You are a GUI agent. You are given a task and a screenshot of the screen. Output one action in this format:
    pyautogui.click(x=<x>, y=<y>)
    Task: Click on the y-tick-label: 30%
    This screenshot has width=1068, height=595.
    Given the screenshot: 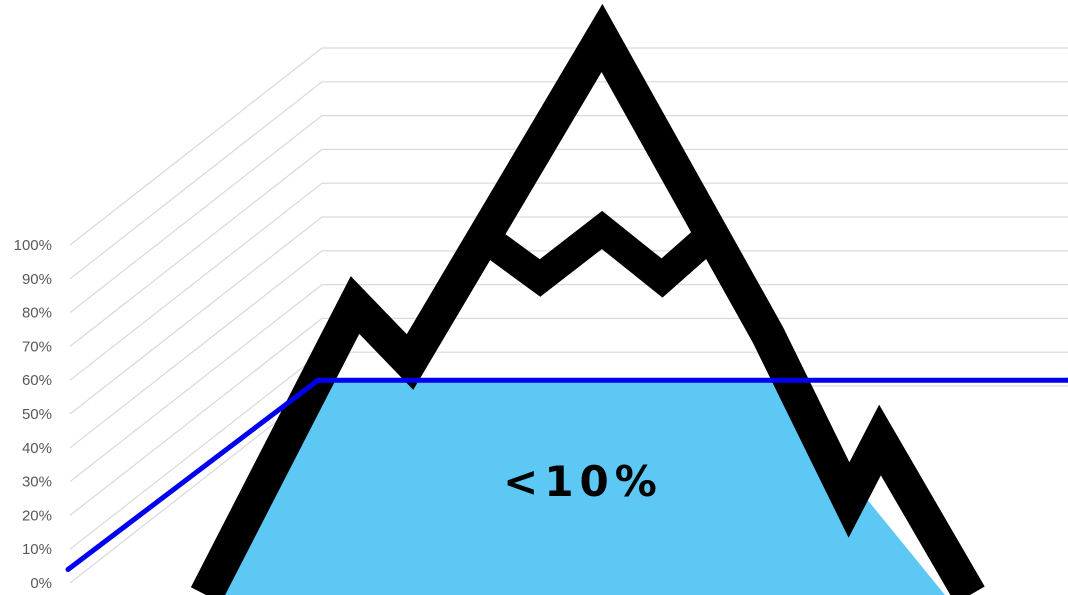 What is the action you would take?
    pyautogui.click(x=37, y=482)
    